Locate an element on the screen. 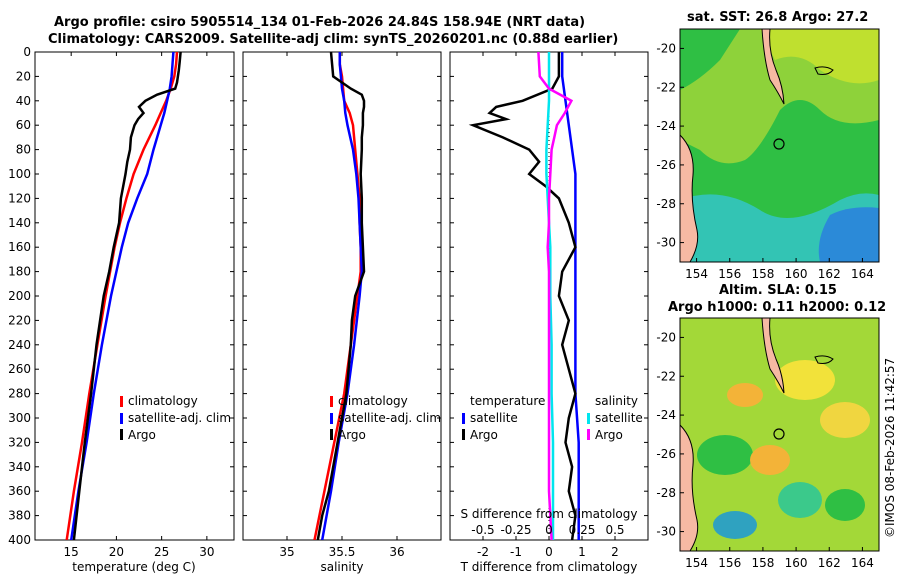  sst-map-ytick-label: -30 is located at coordinates (666, 243).